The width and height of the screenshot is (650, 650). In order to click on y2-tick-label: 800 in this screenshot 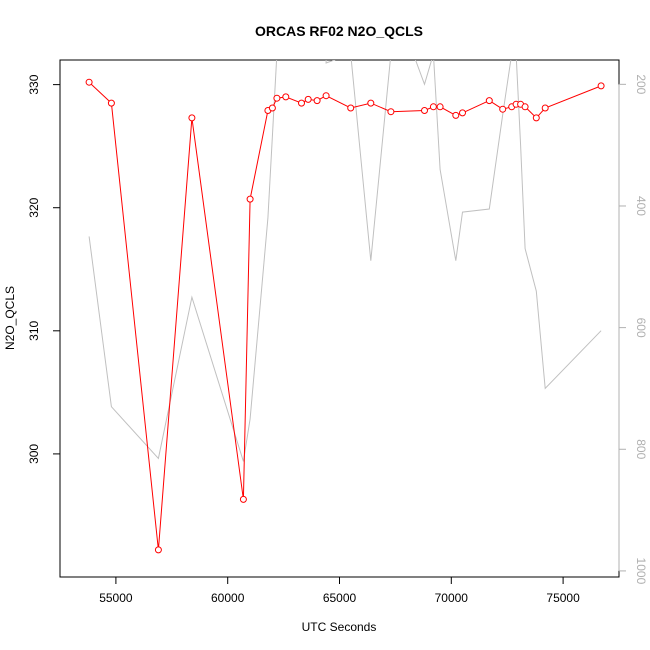, I will do `click(641, 449)`.